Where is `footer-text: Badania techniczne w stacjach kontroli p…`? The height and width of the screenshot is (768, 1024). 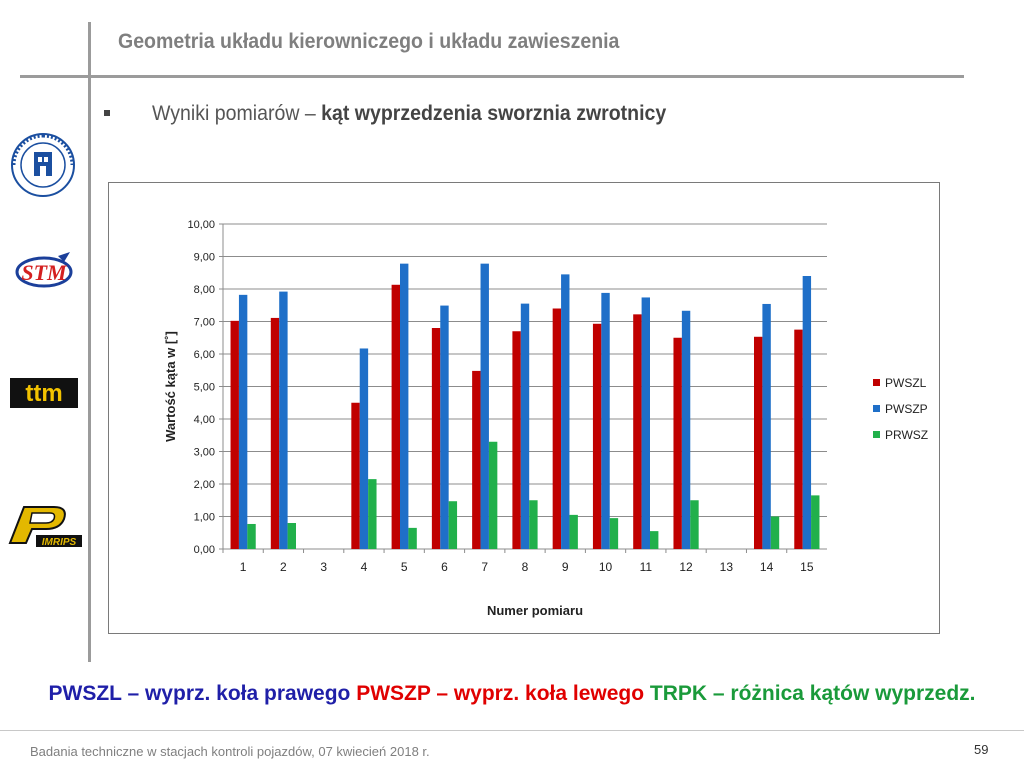
footer-text: Badania techniczne w stacjach kontroli p… is located at coordinates (230, 751).